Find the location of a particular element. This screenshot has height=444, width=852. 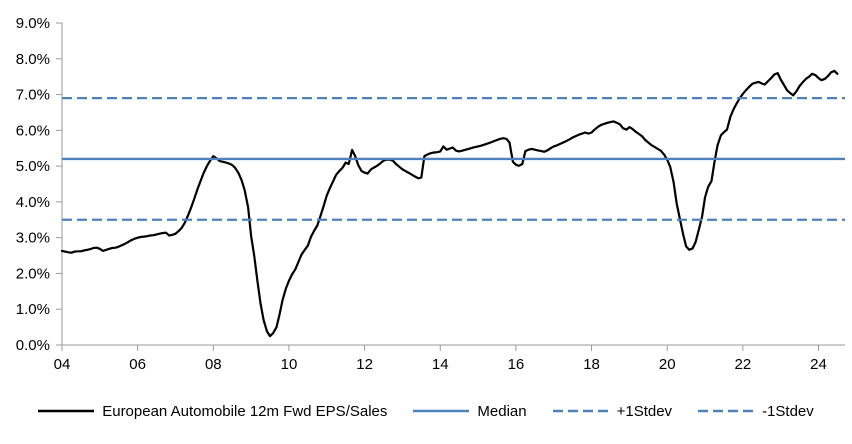

legend-item-median: Median is located at coordinates (470, 411).